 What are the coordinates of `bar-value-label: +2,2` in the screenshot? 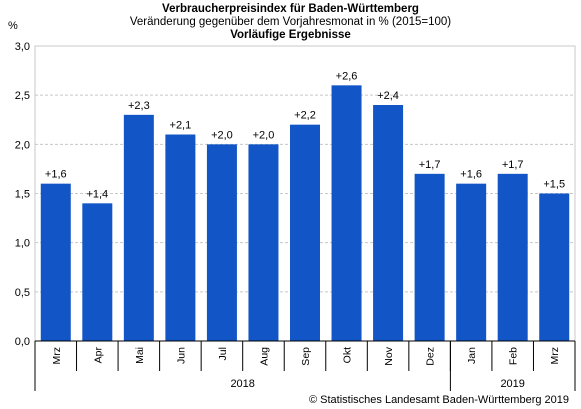 It's located at (305, 116).